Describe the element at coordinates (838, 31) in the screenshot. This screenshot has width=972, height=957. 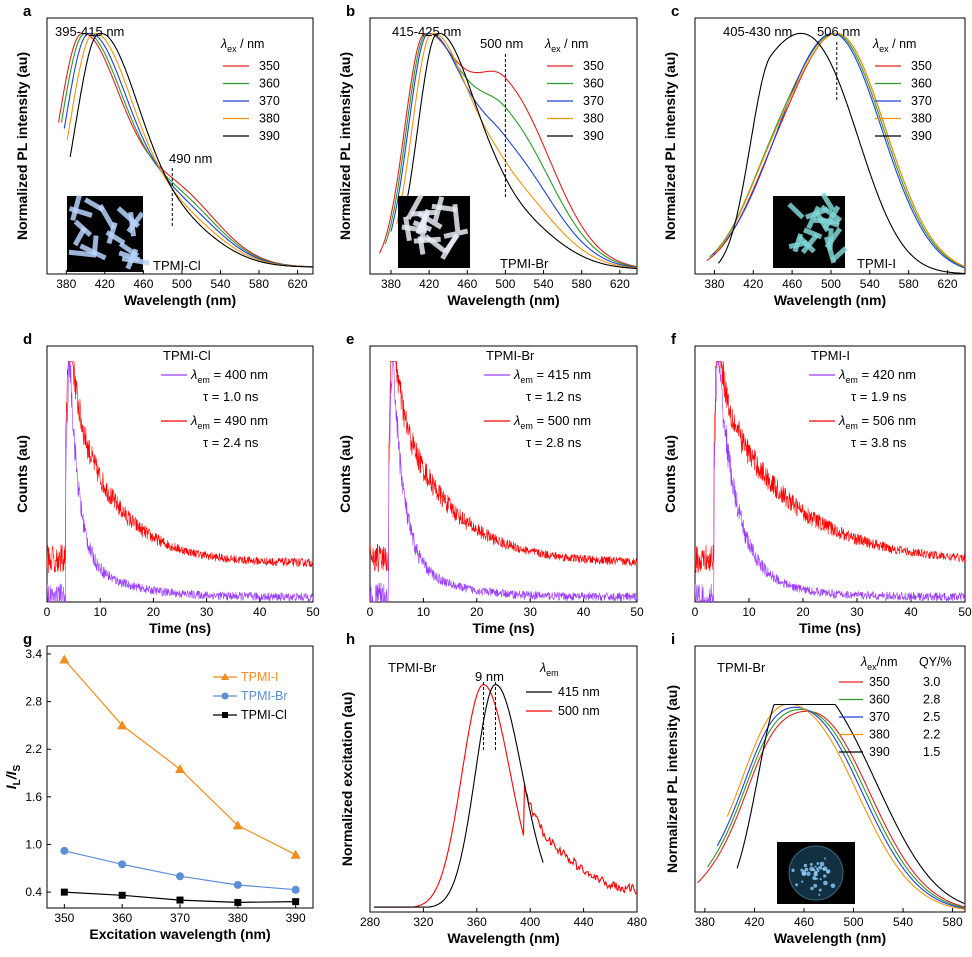
I see `annotation-shoulder: 506 nm` at that location.